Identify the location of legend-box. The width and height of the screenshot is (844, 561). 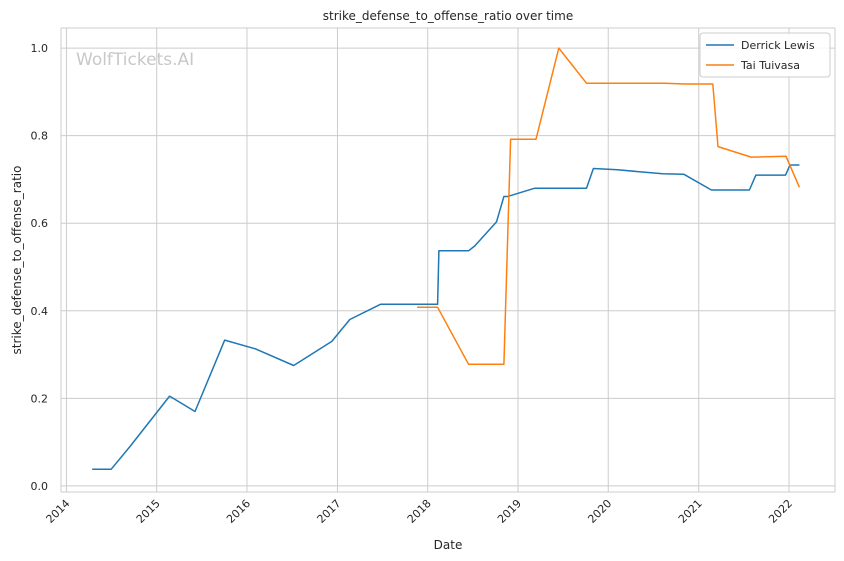
(765, 55).